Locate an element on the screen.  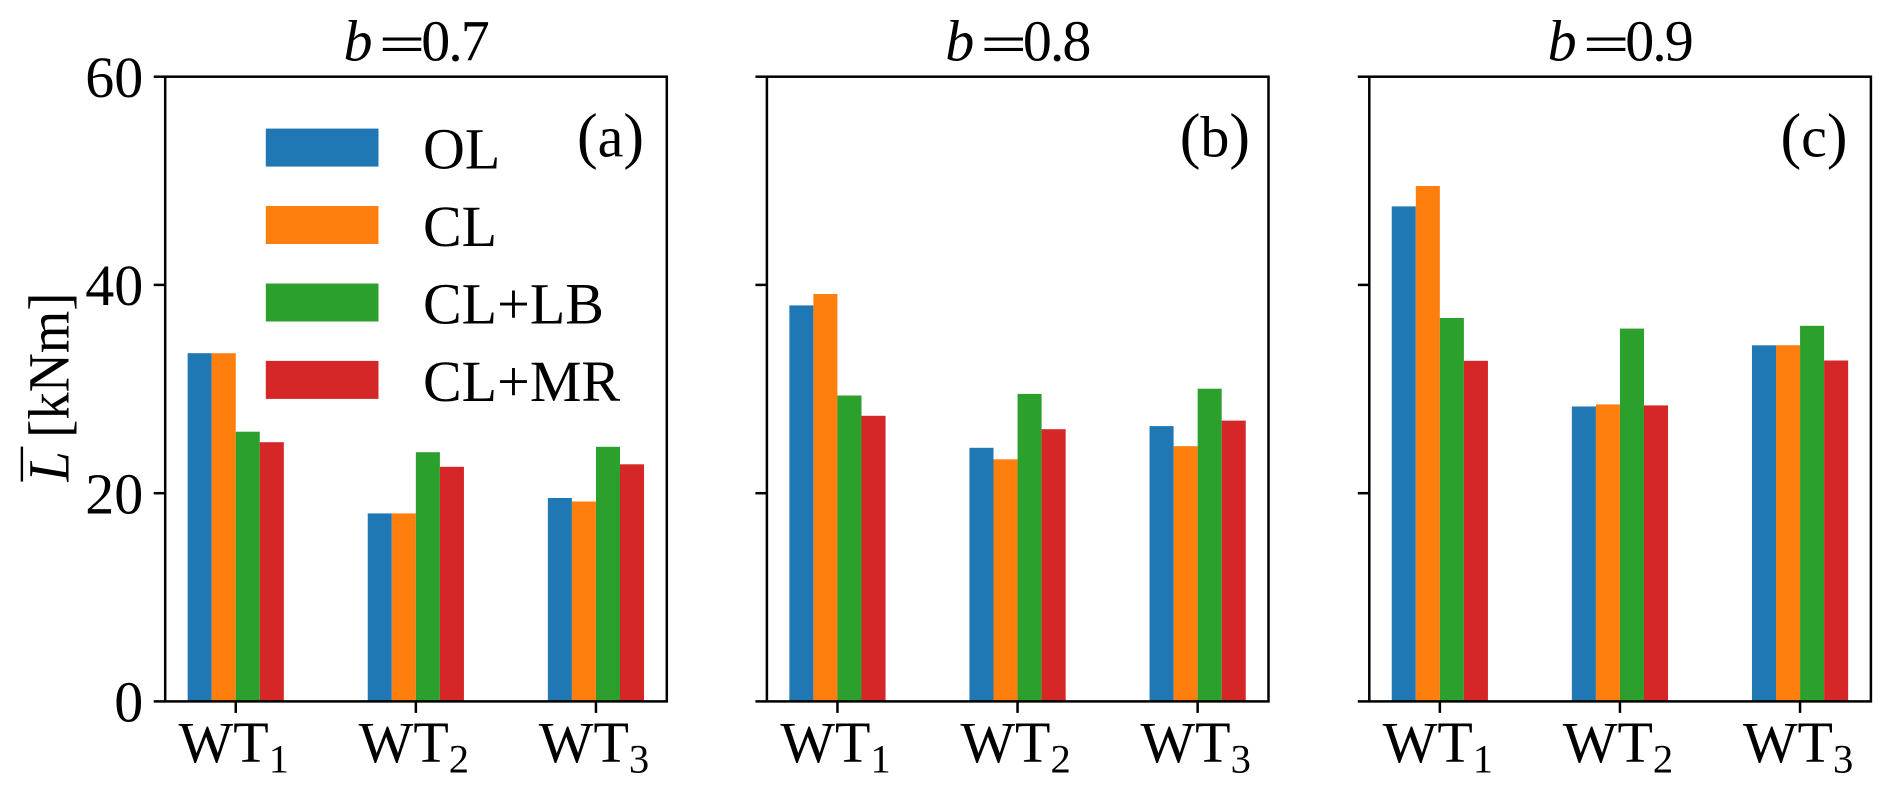
svg-text: 60 is located at coordinates (114, 77).